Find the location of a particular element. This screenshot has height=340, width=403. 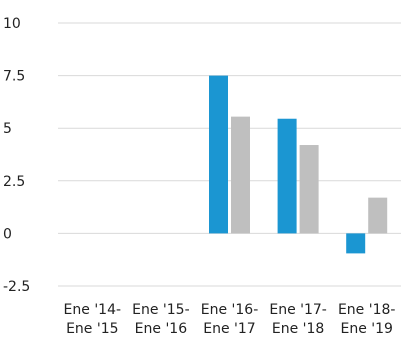

y-tick-label: 2.5 is located at coordinates (14, 182).